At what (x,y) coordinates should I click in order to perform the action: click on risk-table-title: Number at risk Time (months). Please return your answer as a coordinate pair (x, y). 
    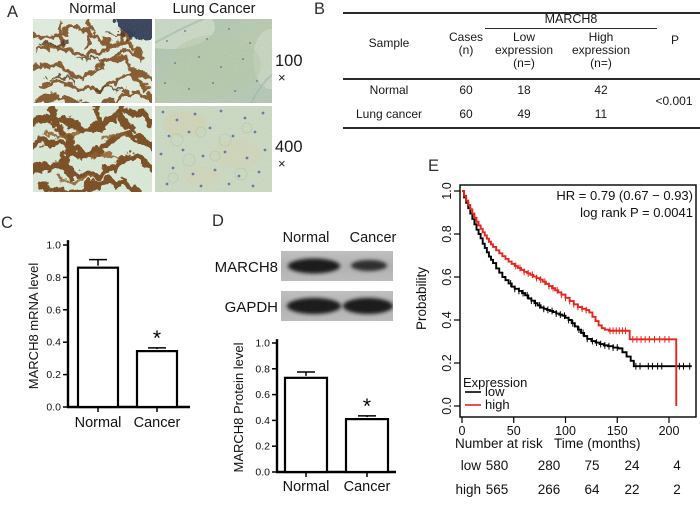
    Looking at the image, I should click on (548, 443).